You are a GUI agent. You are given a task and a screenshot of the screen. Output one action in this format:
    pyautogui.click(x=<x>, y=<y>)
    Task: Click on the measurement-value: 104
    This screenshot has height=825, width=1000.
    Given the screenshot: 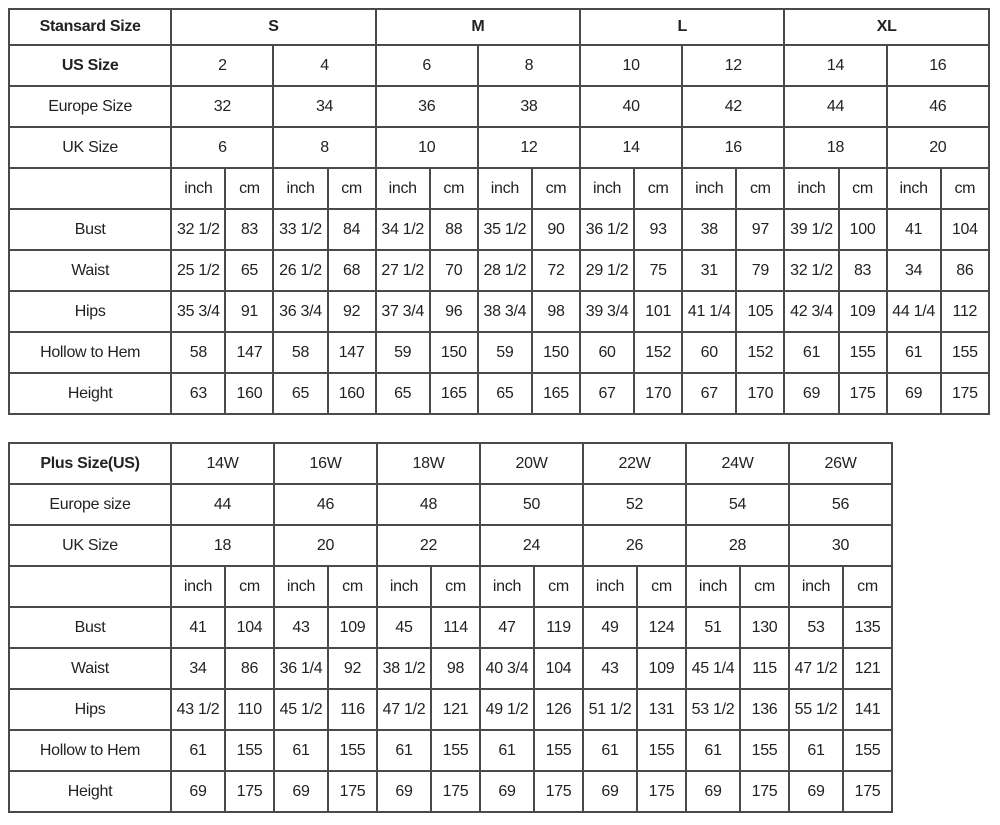 What is the action you would take?
    pyautogui.click(x=965, y=229)
    